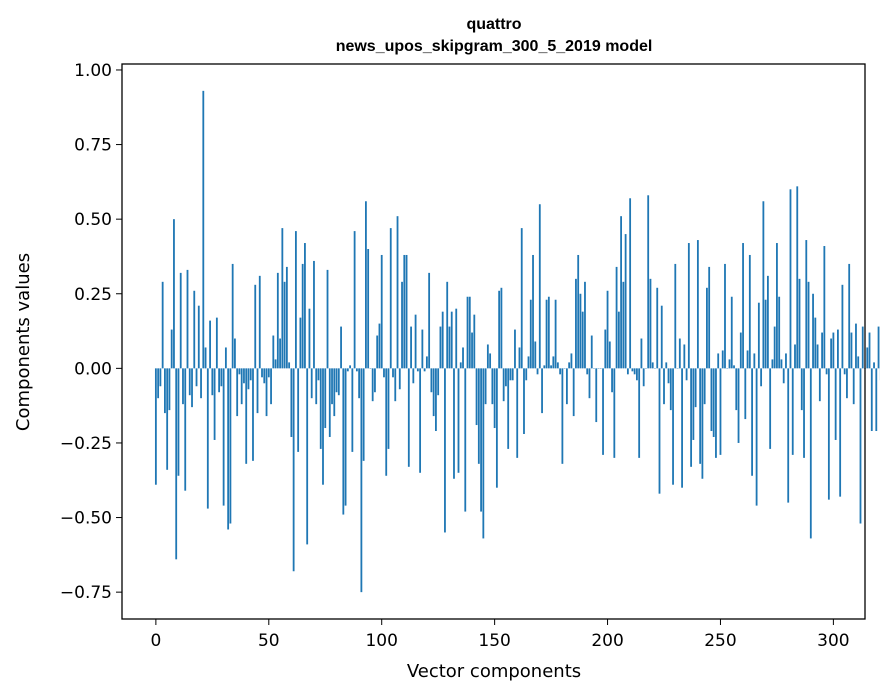 This screenshot has width=880, height=696. I want to click on y-axis-ticks: −0.75 −0.50 −0.25 0.00 0.25 0.50 0.75 1.00, so click(91, 332).